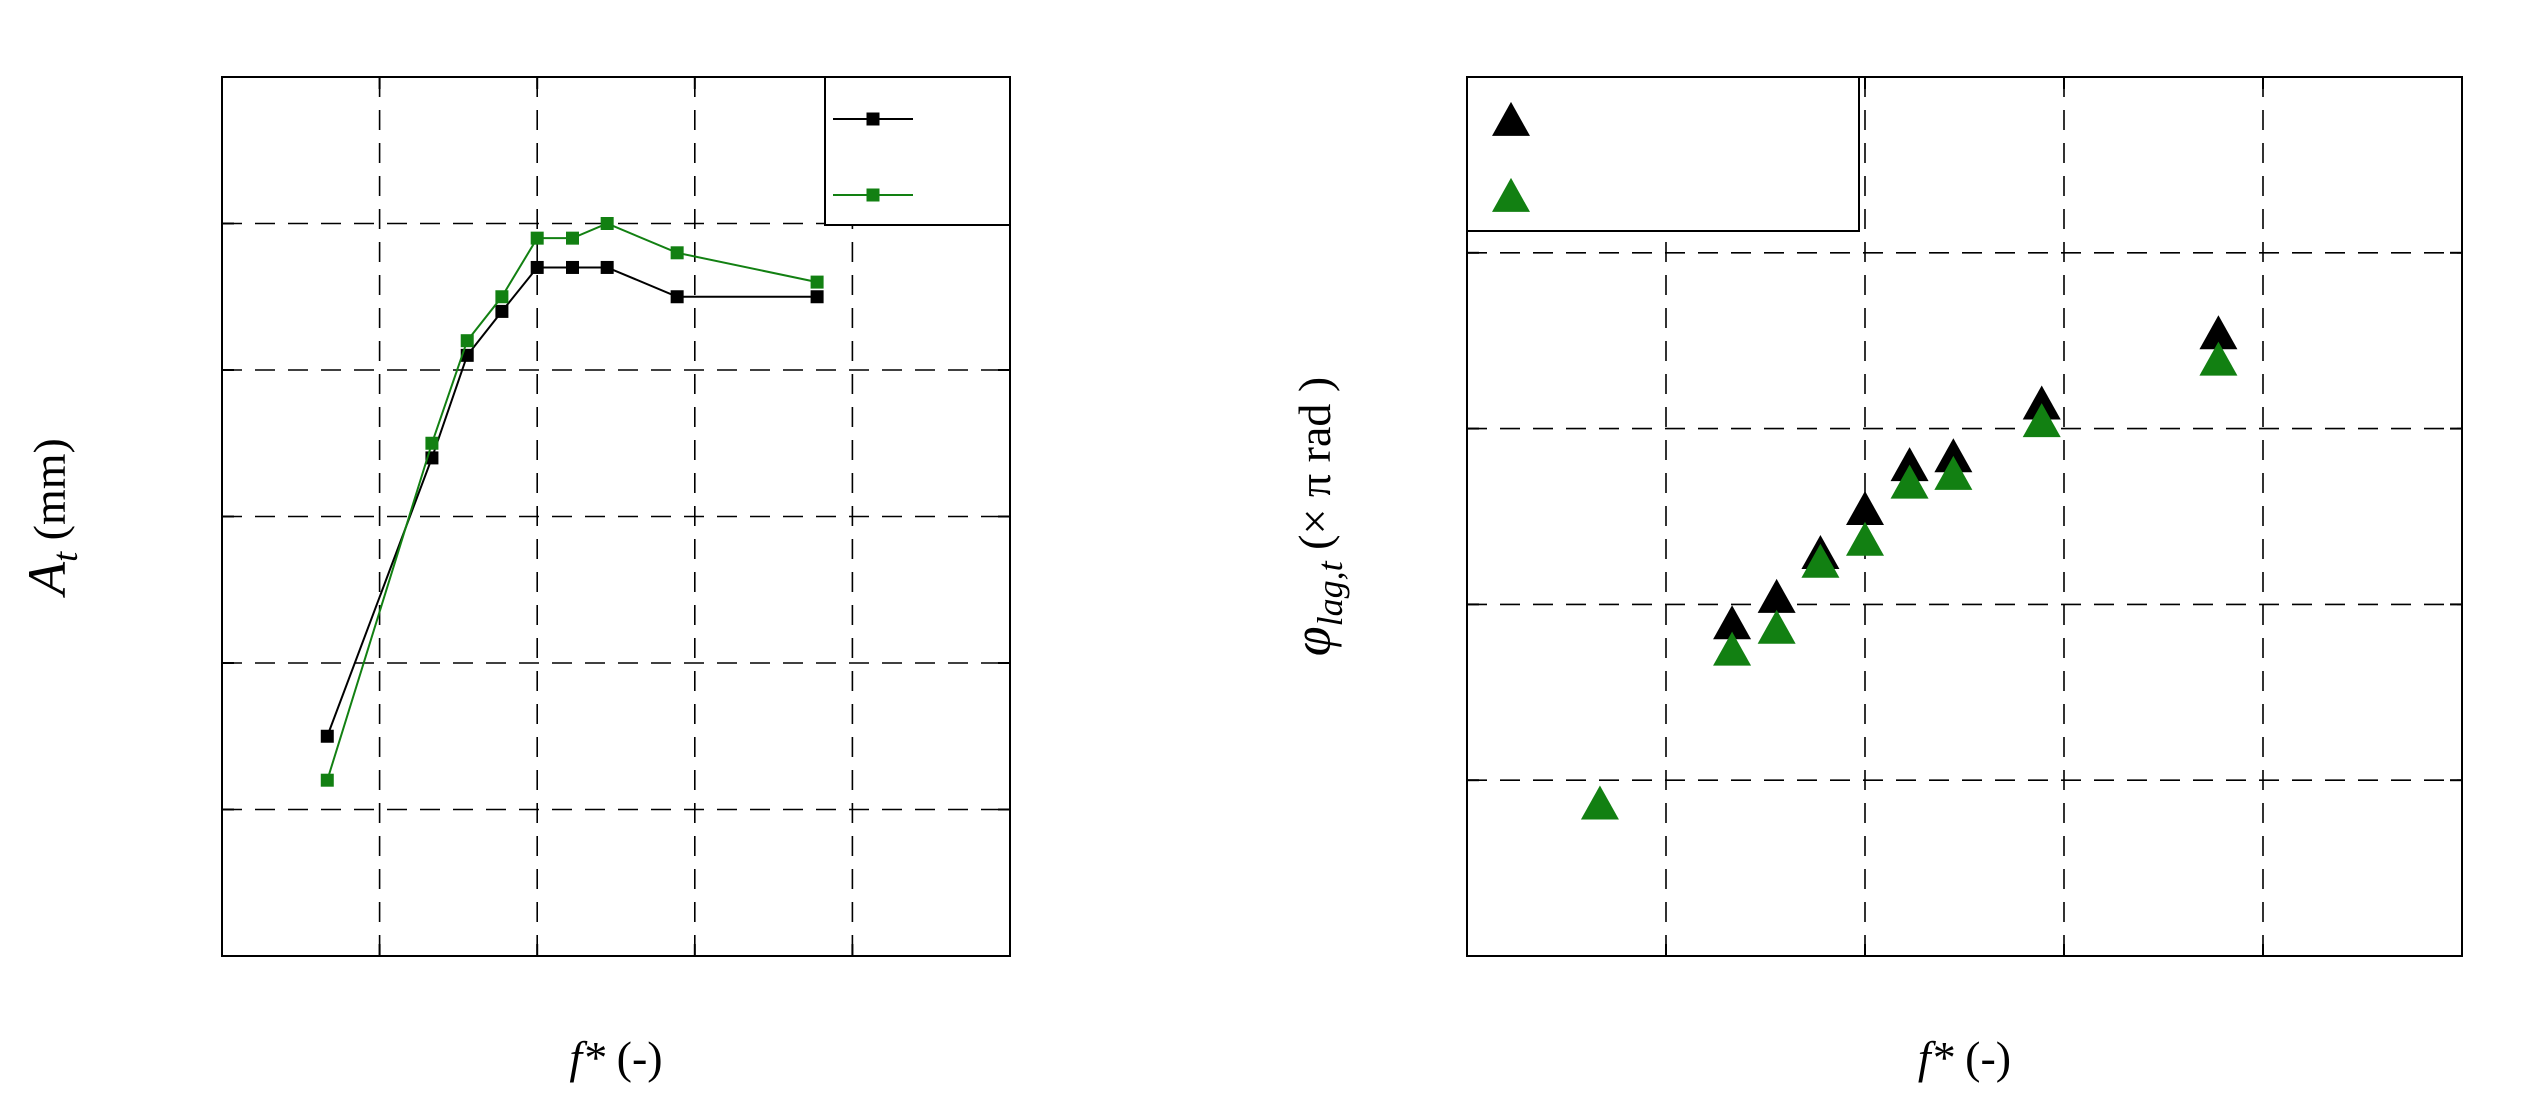  What do you see at coordinates (65, 556) in the screenshot?
I see `y-axis-label-subscript: t` at bounding box center [65, 556].